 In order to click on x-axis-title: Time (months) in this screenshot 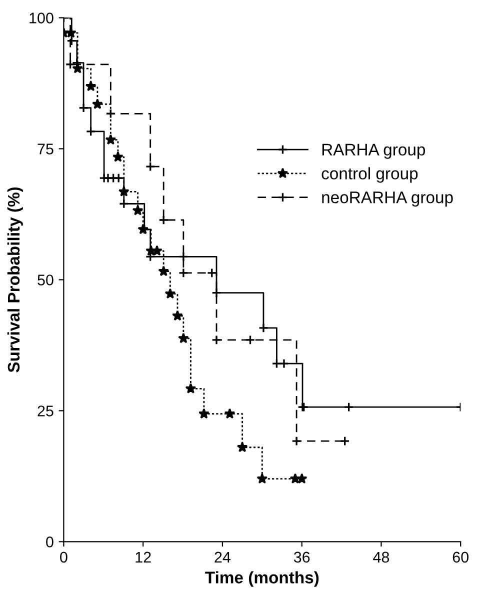, I will do `click(262, 579)`.